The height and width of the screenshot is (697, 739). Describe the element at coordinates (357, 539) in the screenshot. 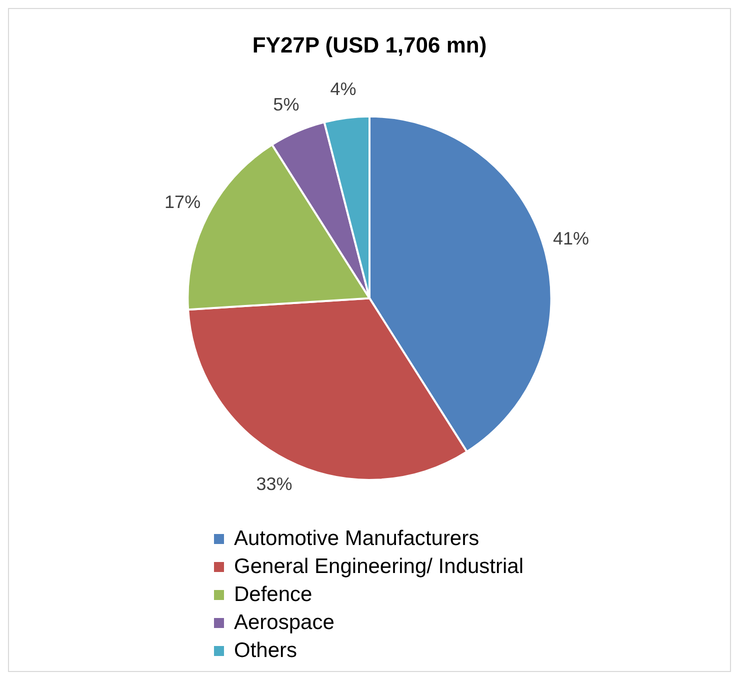

I see `legend-label: Automotive Manufacturers` at that location.